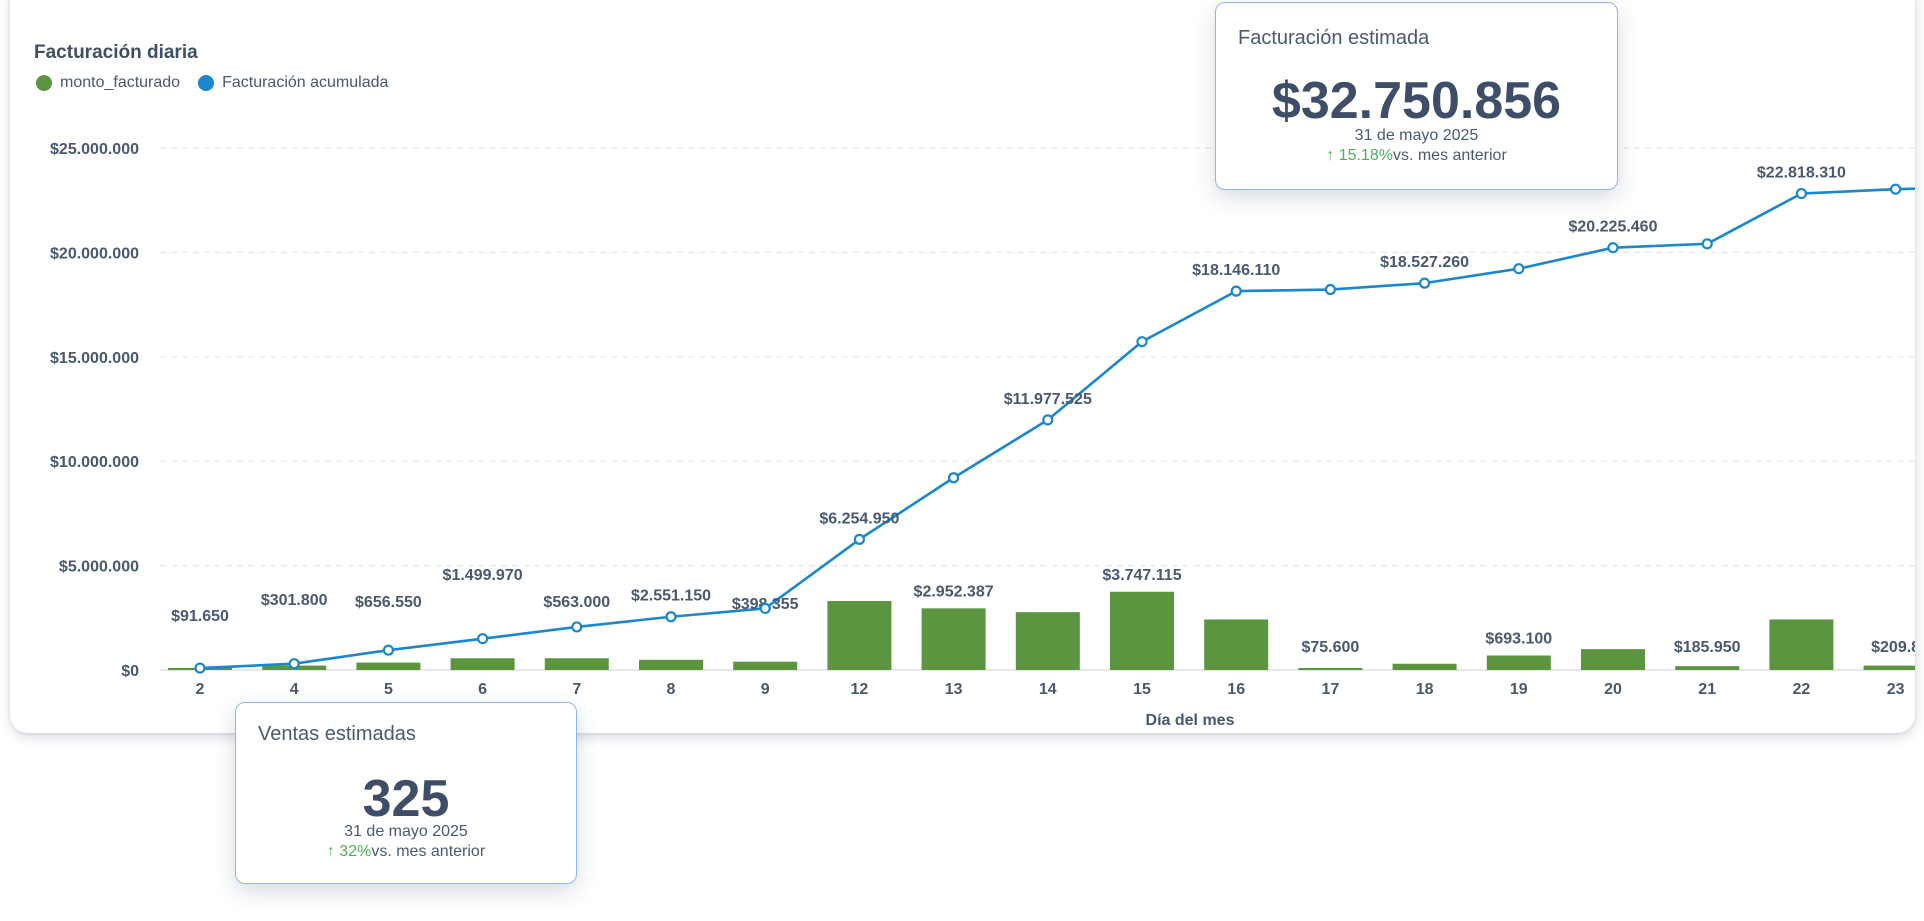  What do you see at coordinates (206, 83) in the screenshot?
I see `legend-dot-facturacion-acumulada` at bounding box center [206, 83].